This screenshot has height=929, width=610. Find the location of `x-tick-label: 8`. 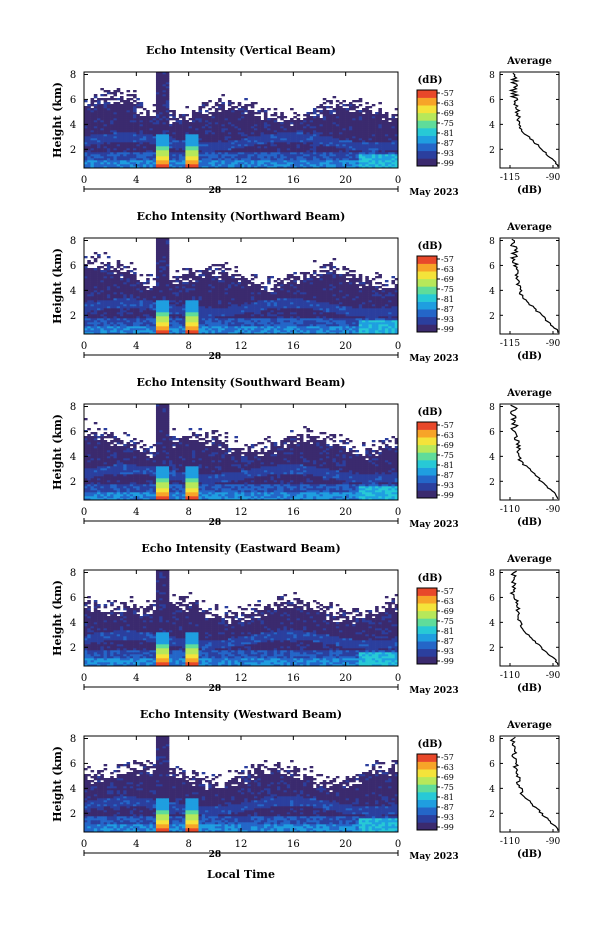

x-tick-label: 8 is located at coordinates (188, 180).